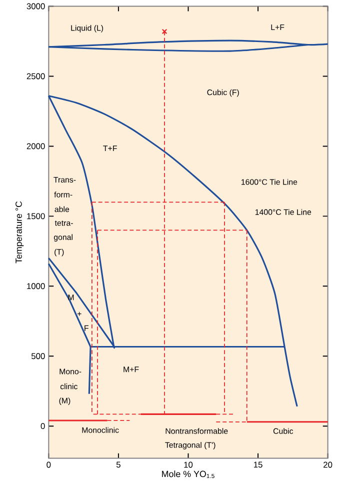 This screenshot has height=500, width=337. I want to click on x-tick-label: 0, so click(48, 465).